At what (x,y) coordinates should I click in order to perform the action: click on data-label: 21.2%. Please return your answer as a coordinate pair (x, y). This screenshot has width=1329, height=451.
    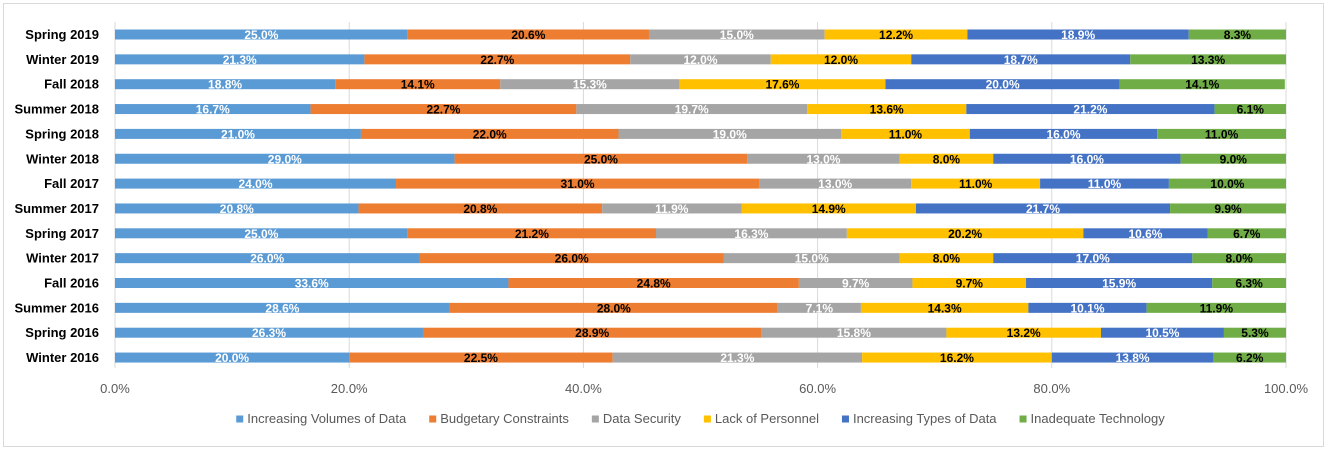
    Looking at the image, I should click on (532, 234).